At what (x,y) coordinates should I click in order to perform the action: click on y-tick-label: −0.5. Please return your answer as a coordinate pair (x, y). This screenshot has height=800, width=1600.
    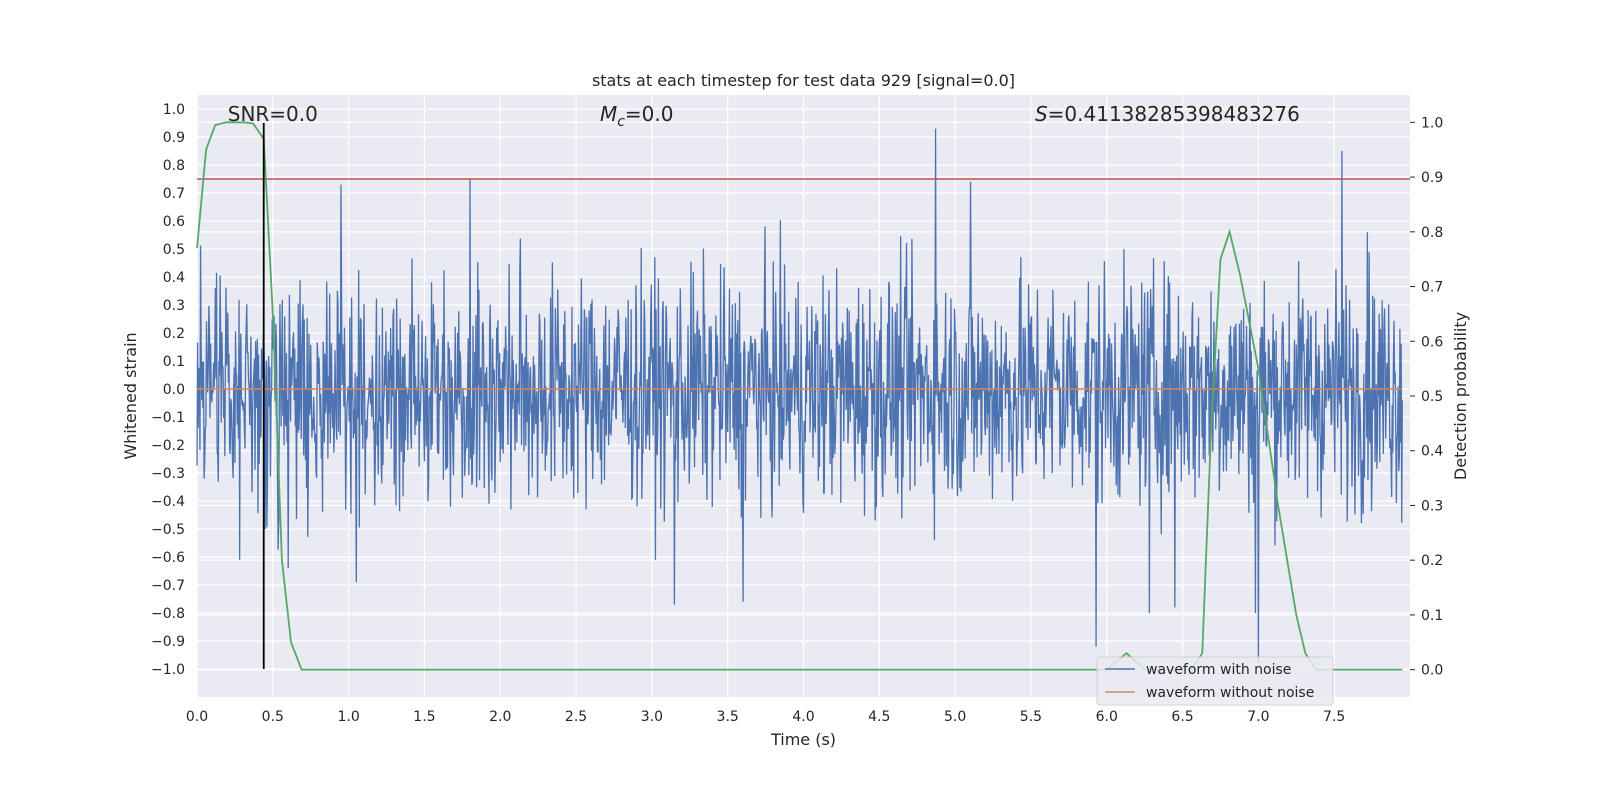
    Looking at the image, I should click on (168, 530).